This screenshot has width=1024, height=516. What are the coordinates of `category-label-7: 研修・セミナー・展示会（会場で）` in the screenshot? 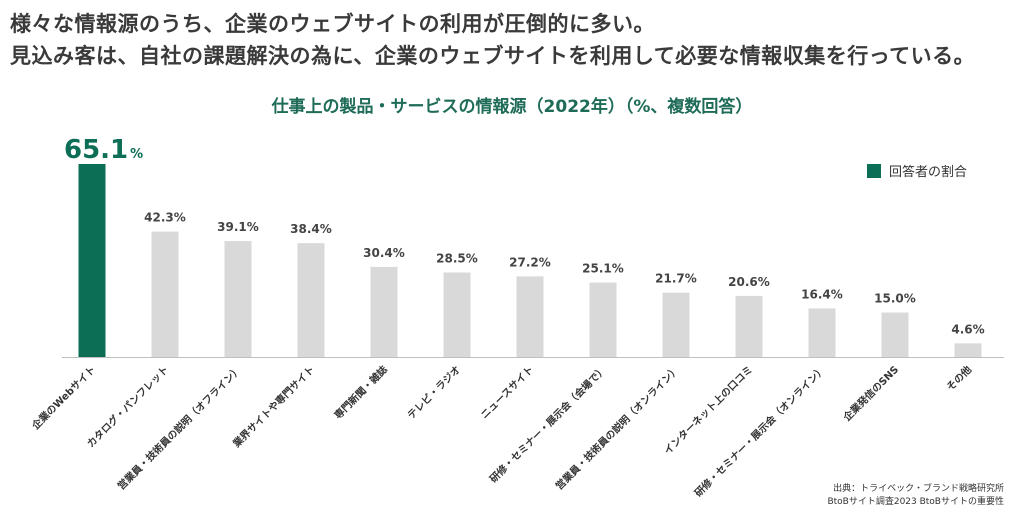 It's located at (548, 424).